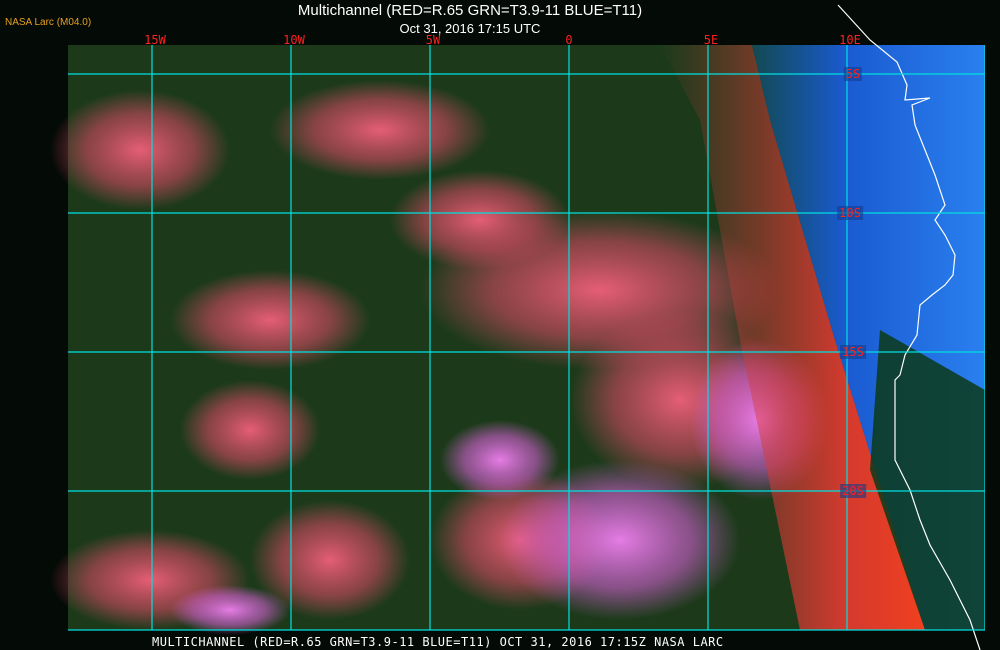  Describe the element at coordinates (48, 22) in the screenshot. I see `brand-label: NASA Larc (M04.0)` at that location.